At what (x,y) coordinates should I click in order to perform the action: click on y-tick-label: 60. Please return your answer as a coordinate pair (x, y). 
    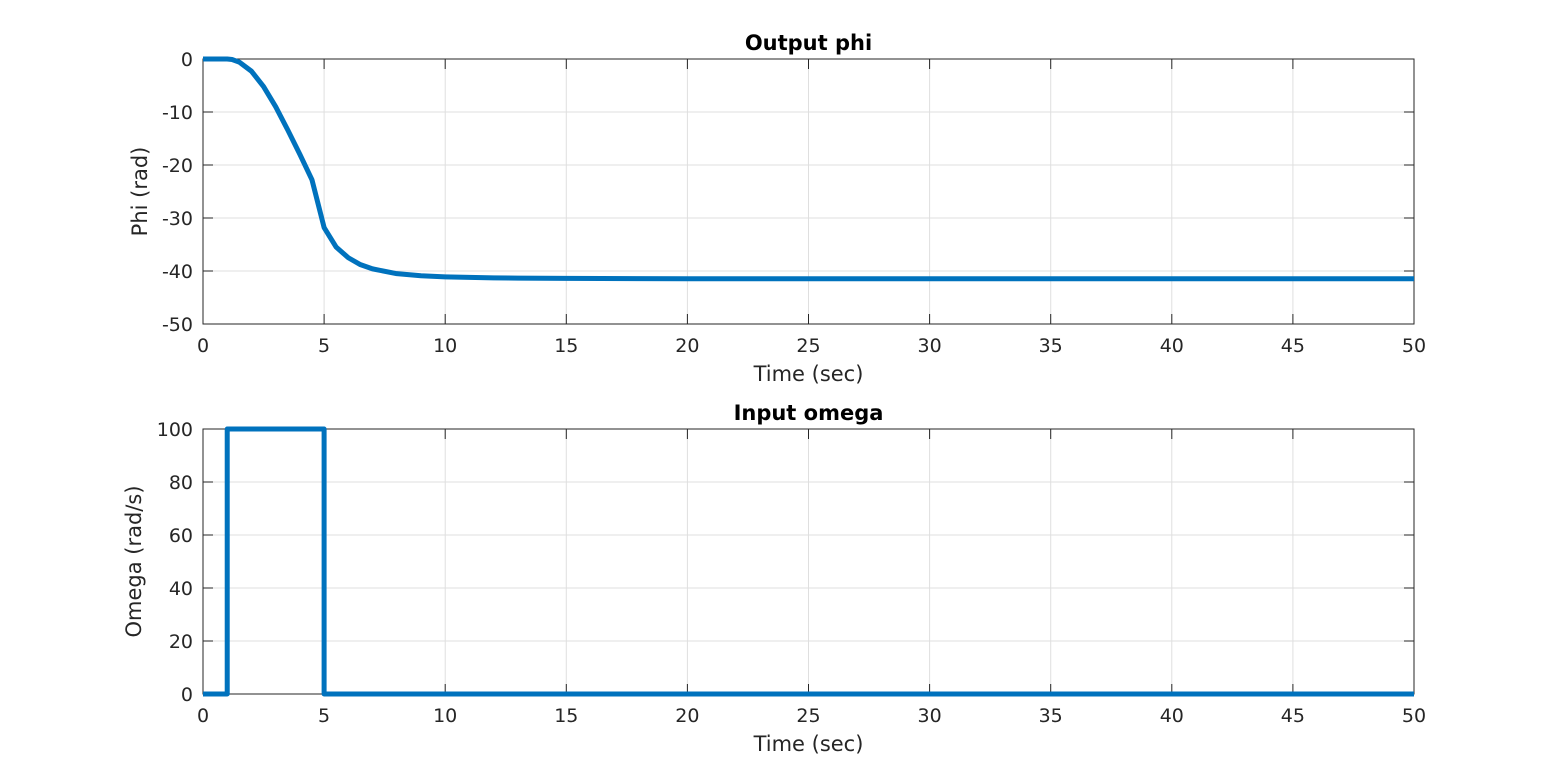
    Looking at the image, I should click on (181, 536).